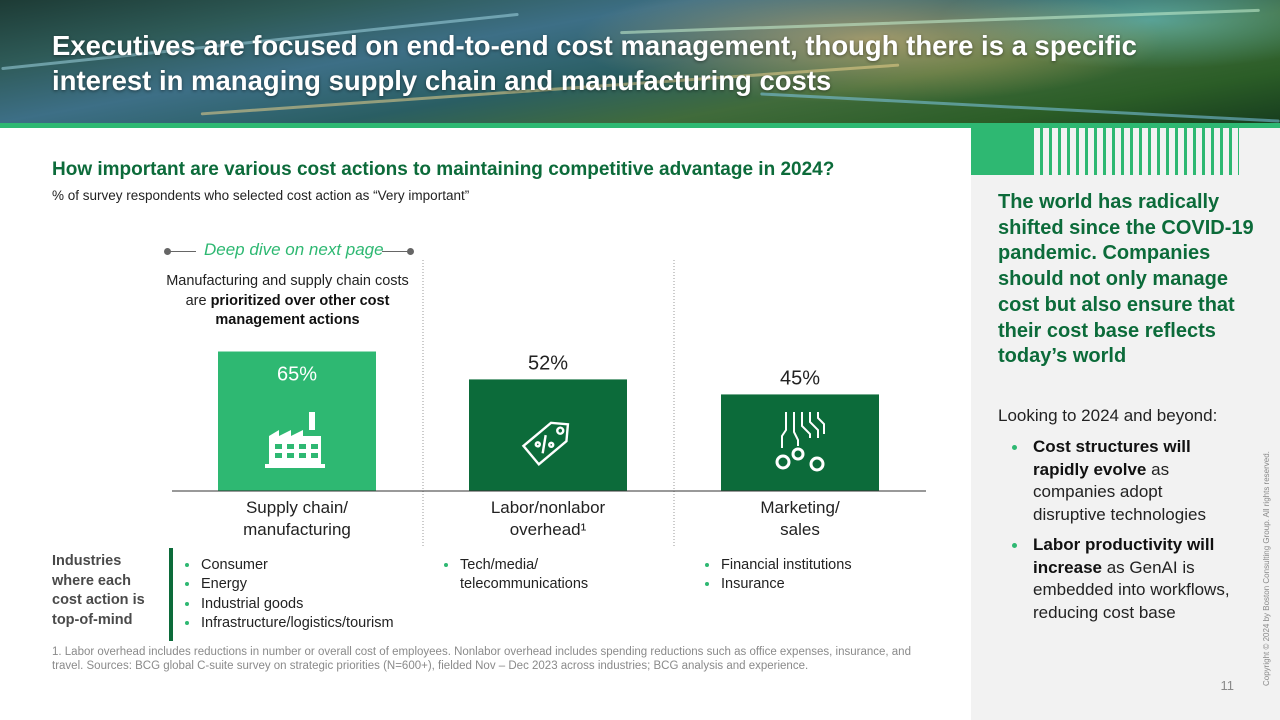 The height and width of the screenshot is (720, 1280). What do you see at coordinates (1001, 151) in the screenshot?
I see `panel-accent-block` at bounding box center [1001, 151].